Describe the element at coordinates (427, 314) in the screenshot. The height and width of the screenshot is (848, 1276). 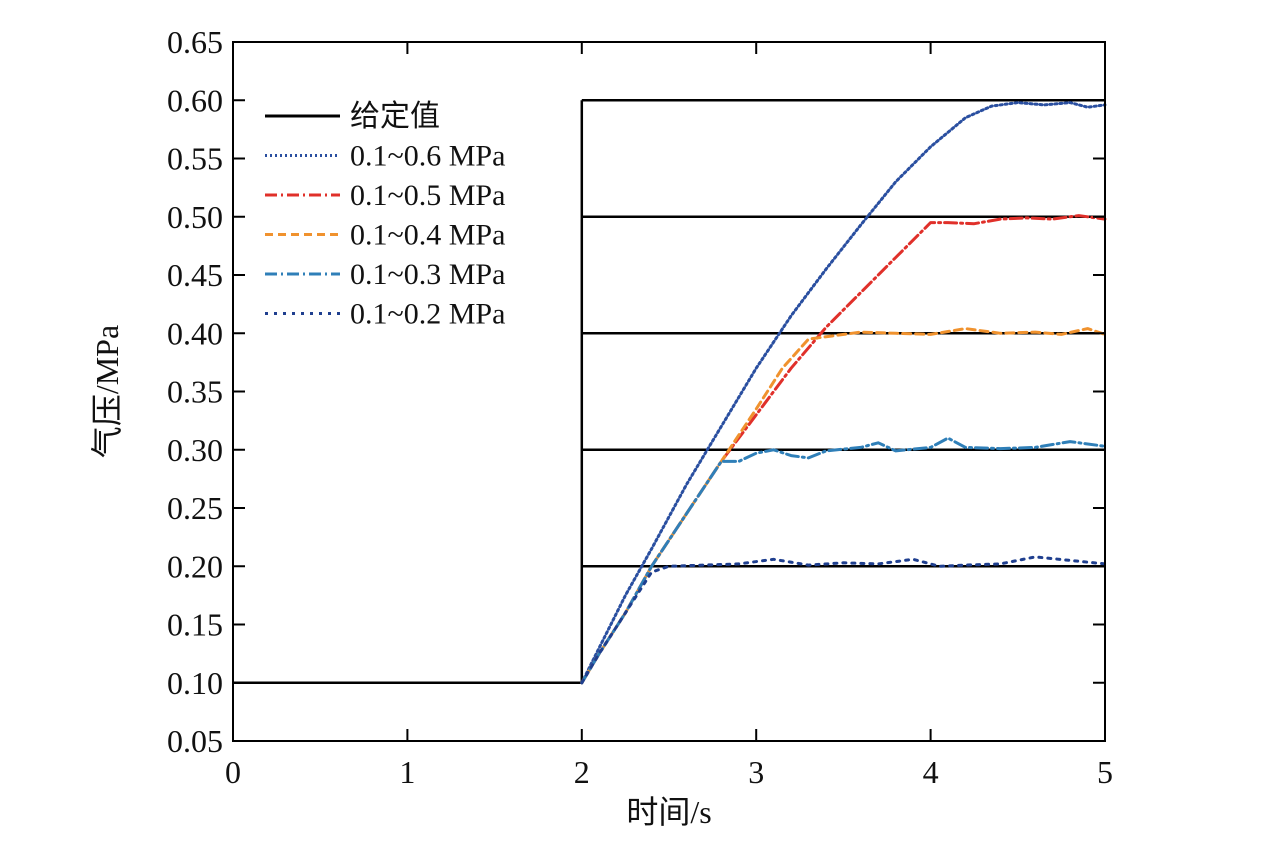
I see `legend-label: 0.1~0.2 MPa` at that location.